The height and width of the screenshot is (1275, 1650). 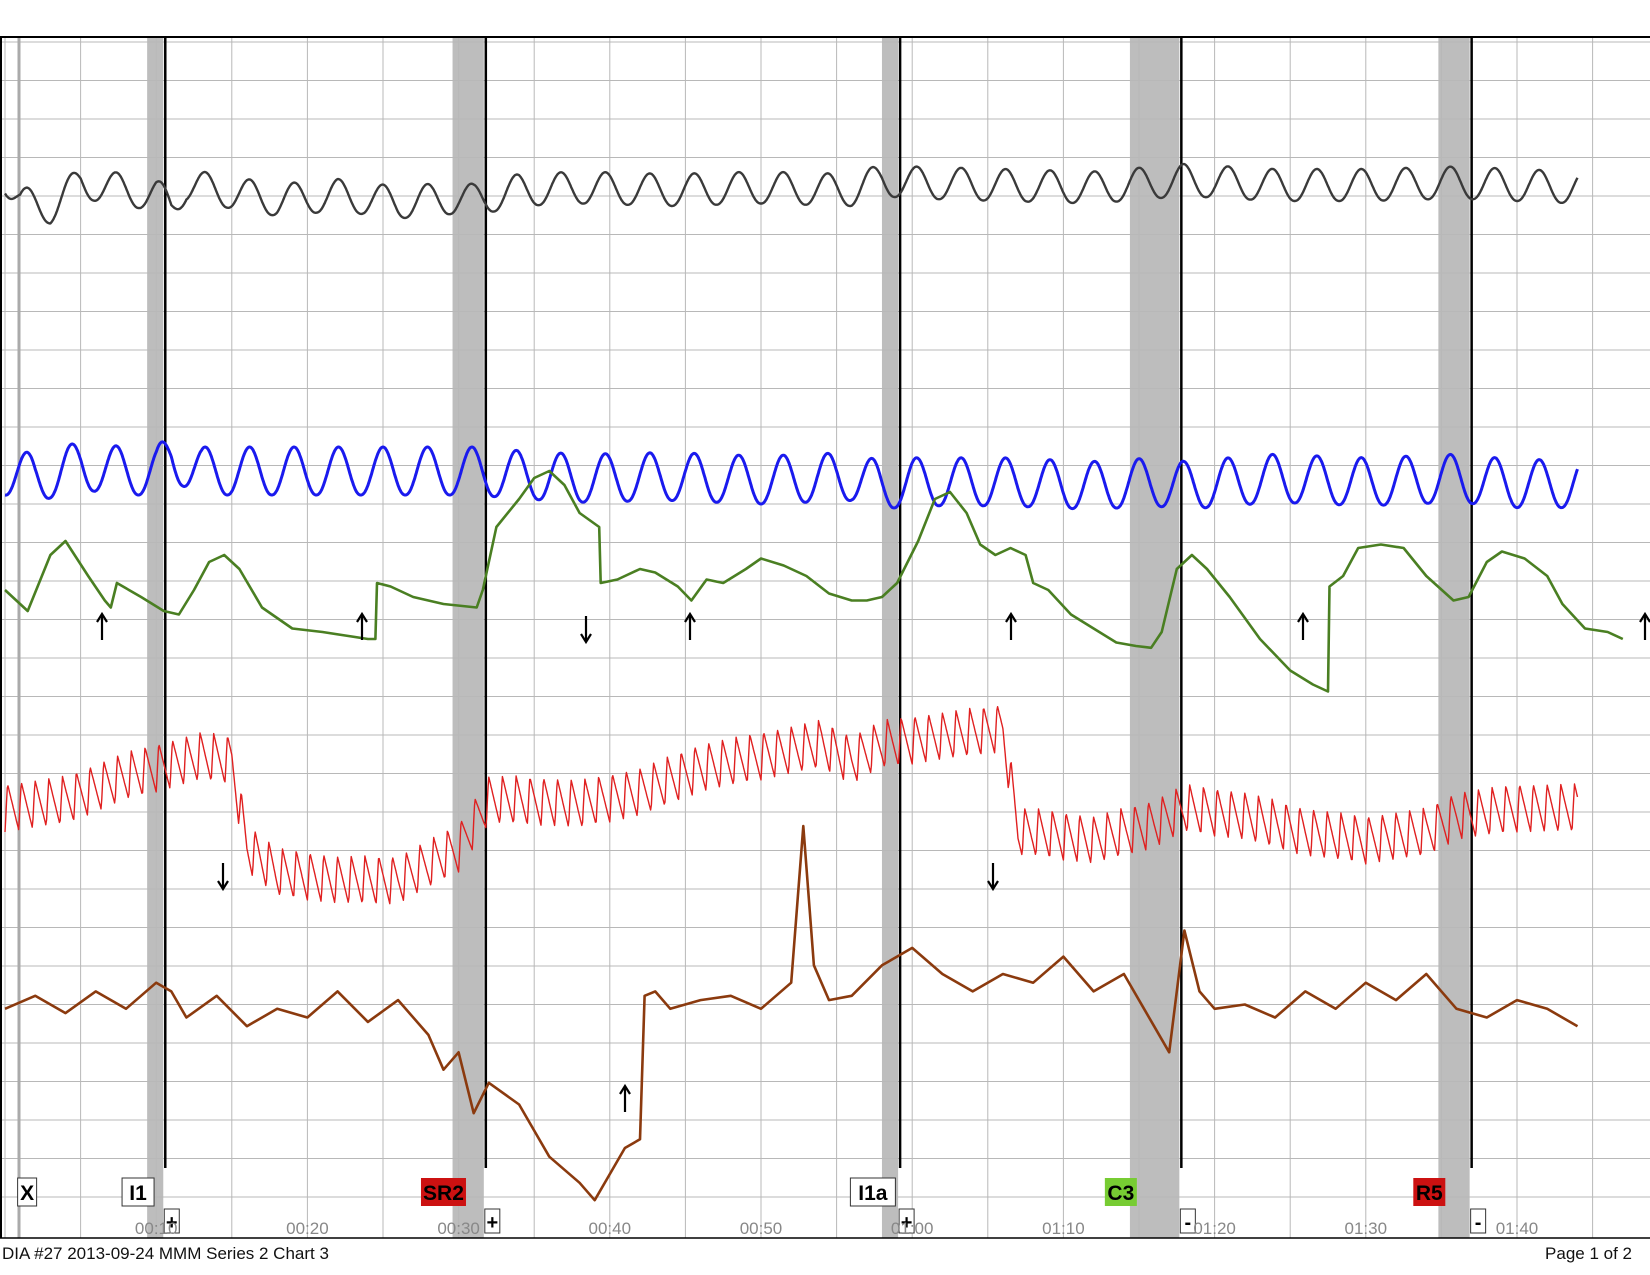 I want to click on answer-text-C3: -, so click(x=1188, y=1223).